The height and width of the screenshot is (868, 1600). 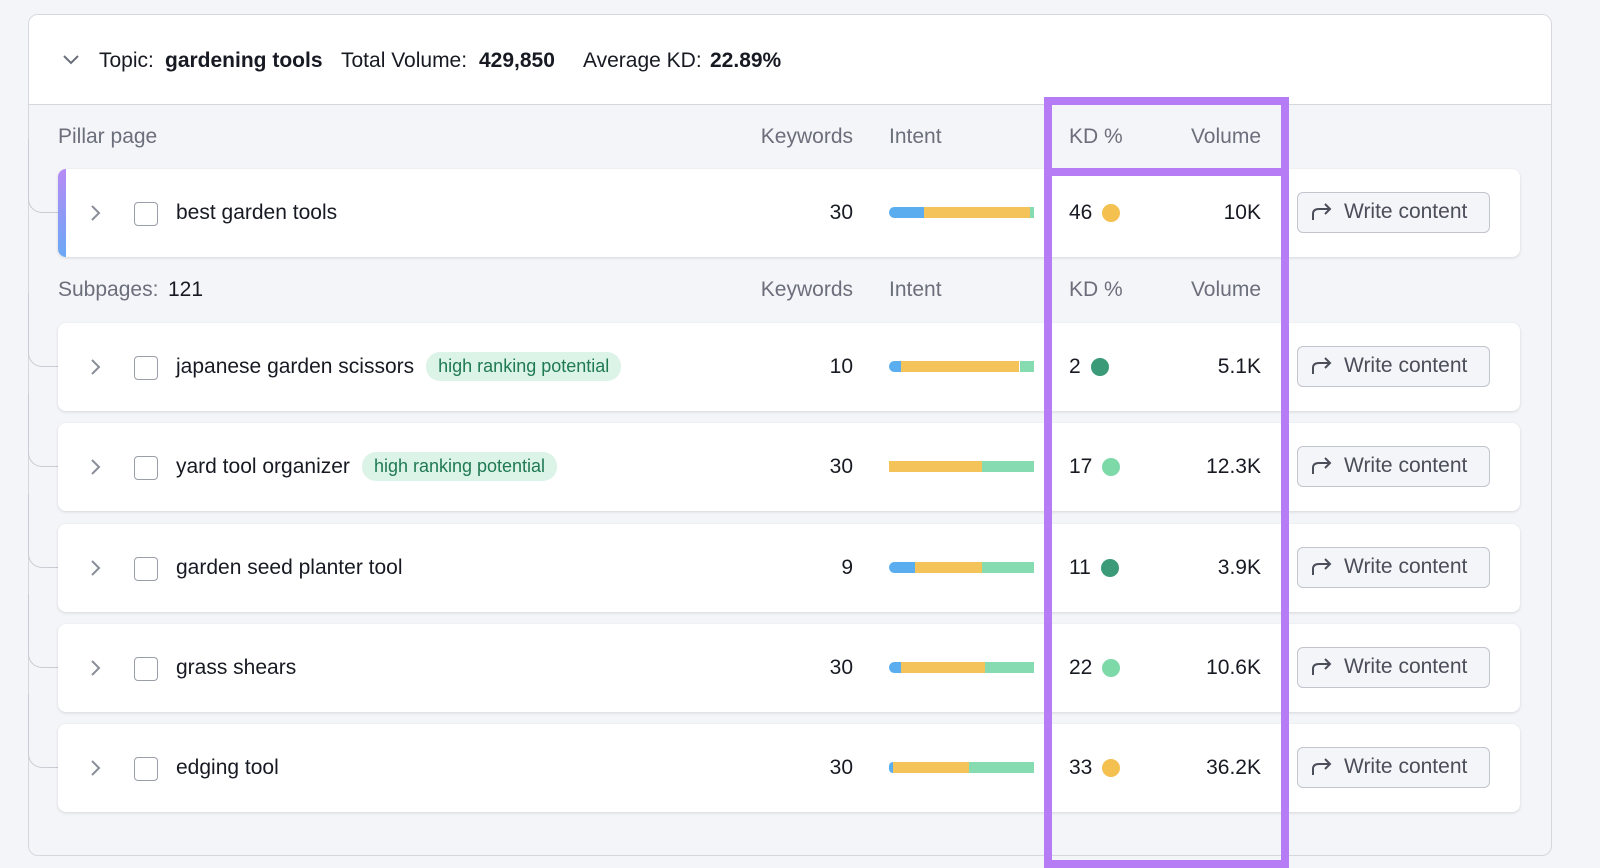 What do you see at coordinates (1075, 366) in the screenshot?
I see `kd: 2` at bounding box center [1075, 366].